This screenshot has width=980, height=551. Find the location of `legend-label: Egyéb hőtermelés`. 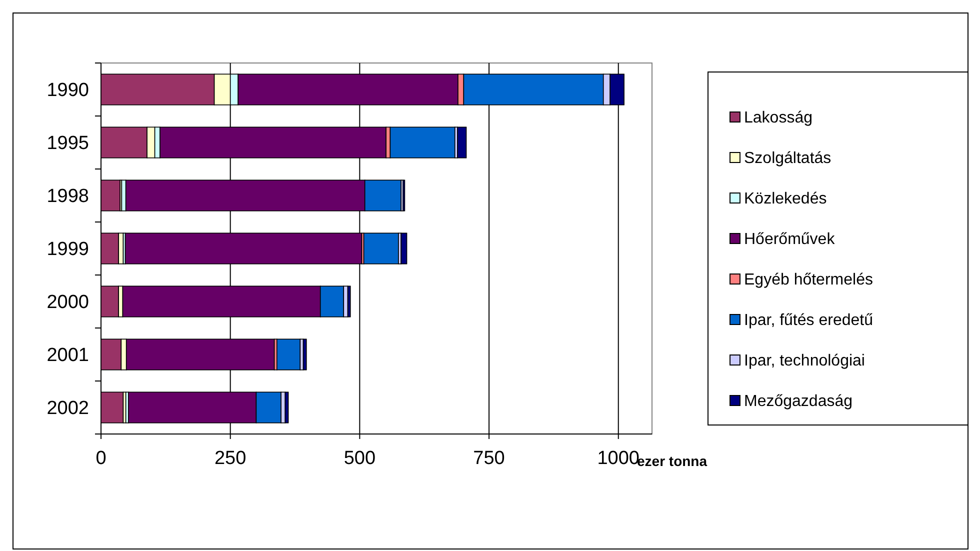

legend-label: Egyéb hőtermelés is located at coordinates (808, 280).